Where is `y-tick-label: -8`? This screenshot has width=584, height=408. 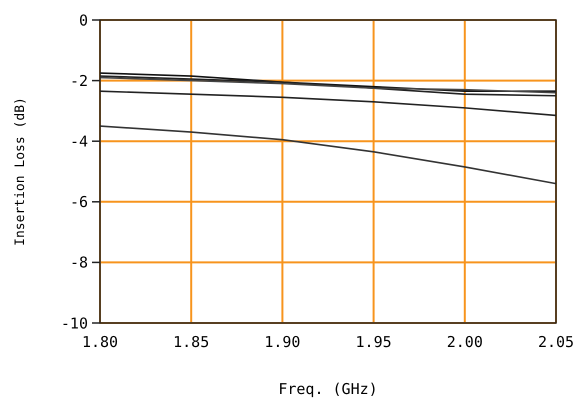 y-tick-label: -8 is located at coordinates (79, 263).